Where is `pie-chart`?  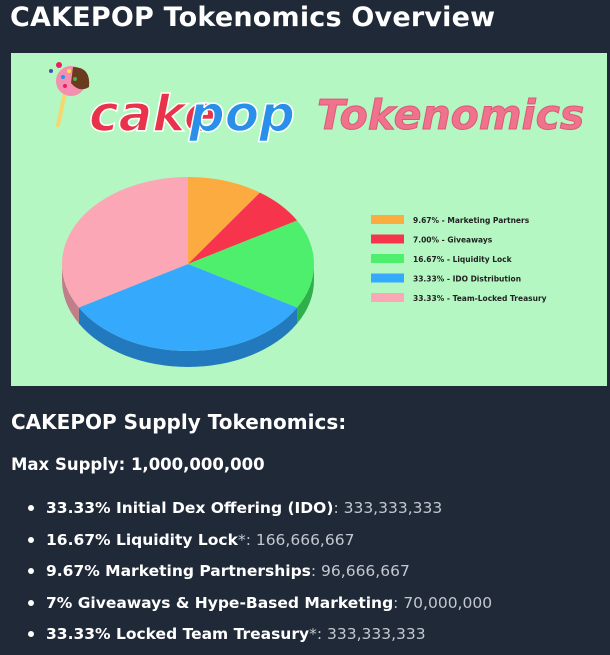 pie-chart is located at coordinates (187, 272).